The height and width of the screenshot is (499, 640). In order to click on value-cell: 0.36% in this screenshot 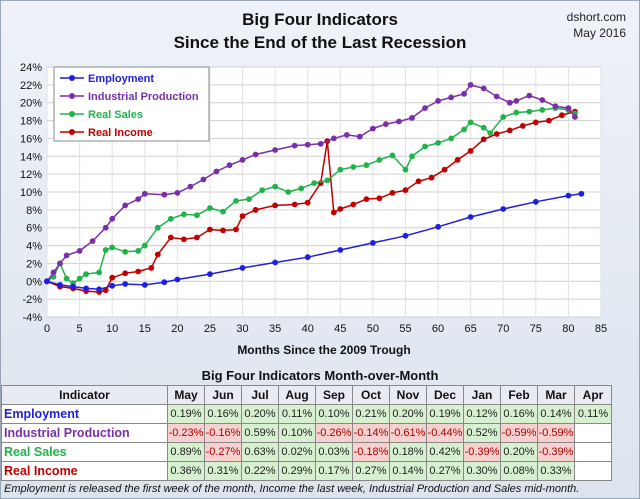, I will do `click(186, 471)`.